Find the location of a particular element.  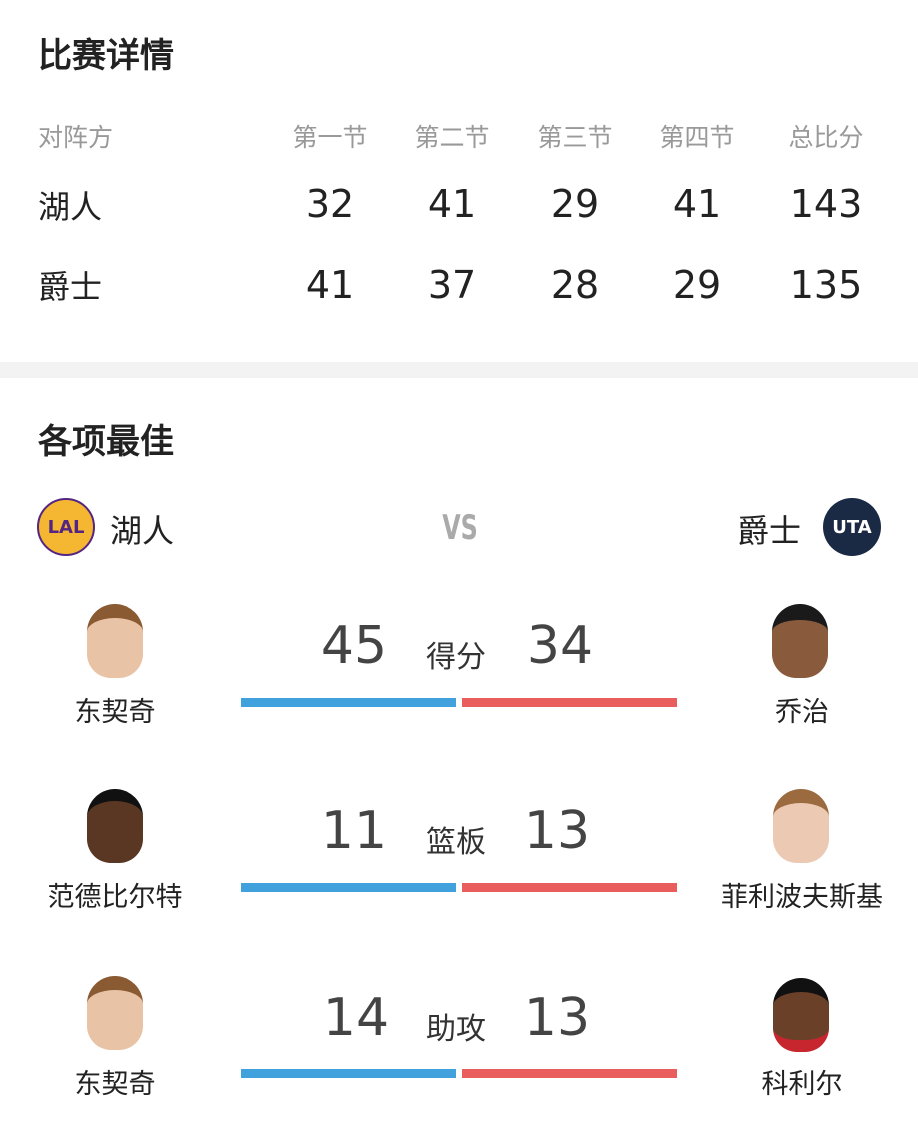

header-q2: 第二节 is located at coordinates (452, 137).